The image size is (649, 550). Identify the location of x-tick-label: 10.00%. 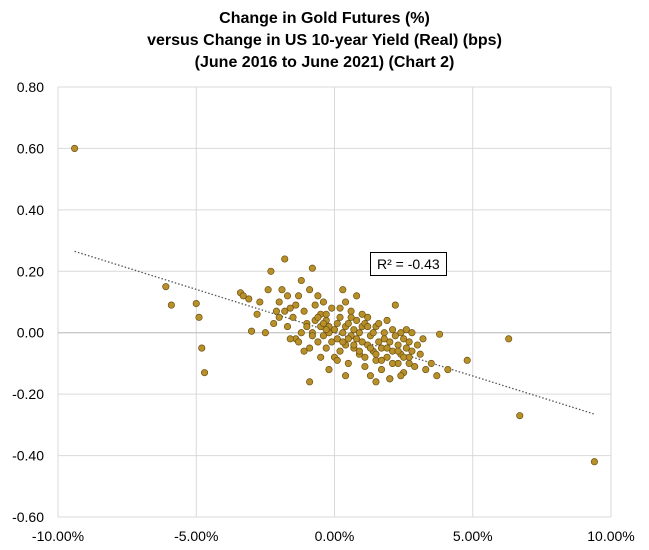
(610, 536).